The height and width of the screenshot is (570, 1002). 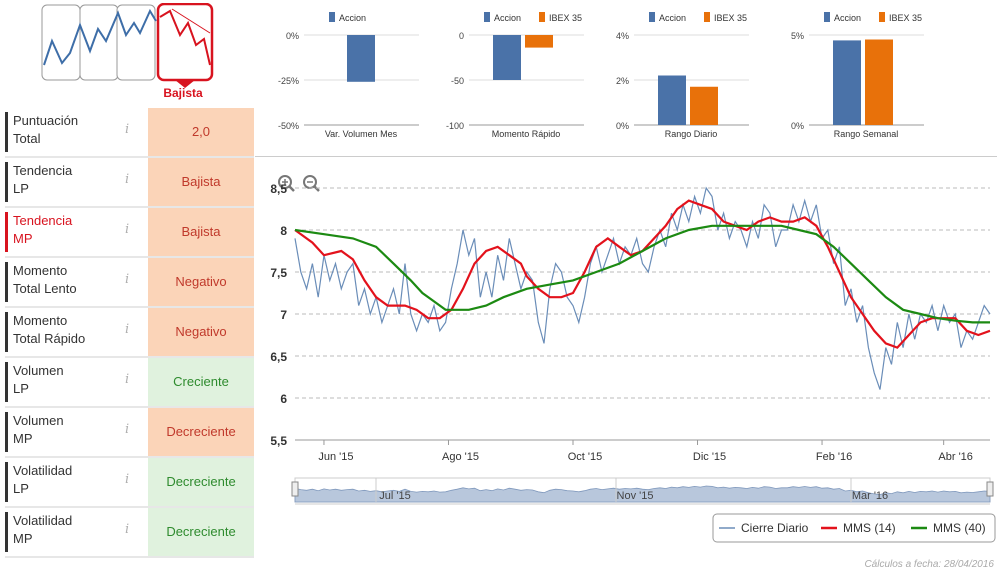 What do you see at coordinates (288, 81) in the screenshot?
I see `y-tick-label: -25%` at bounding box center [288, 81].